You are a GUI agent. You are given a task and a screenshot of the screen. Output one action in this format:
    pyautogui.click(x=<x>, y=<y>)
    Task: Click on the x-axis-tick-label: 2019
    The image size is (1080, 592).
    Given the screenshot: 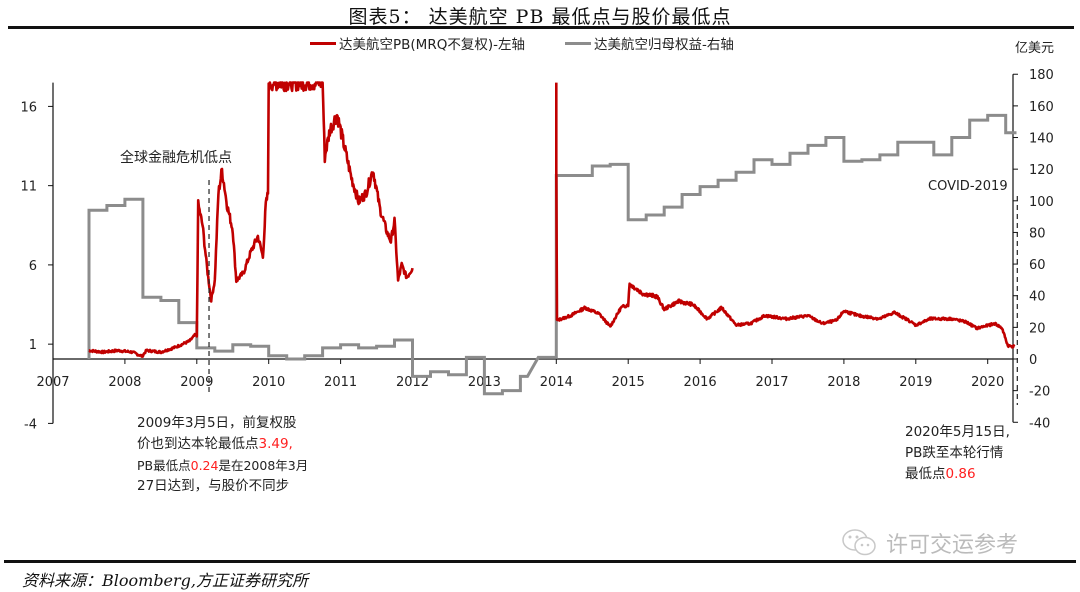 What is the action you would take?
    pyautogui.click(x=915, y=382)
    